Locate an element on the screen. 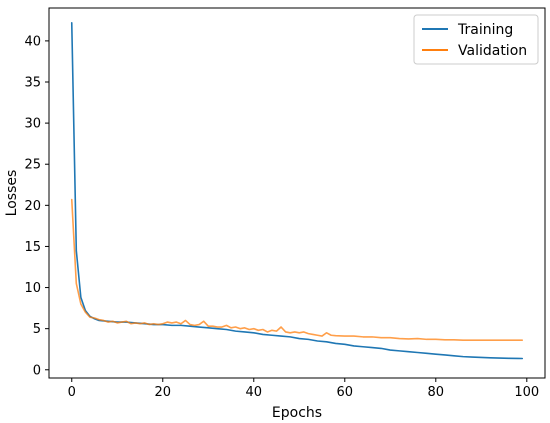  legend: Training Validation is located at coordinates (476, 39).